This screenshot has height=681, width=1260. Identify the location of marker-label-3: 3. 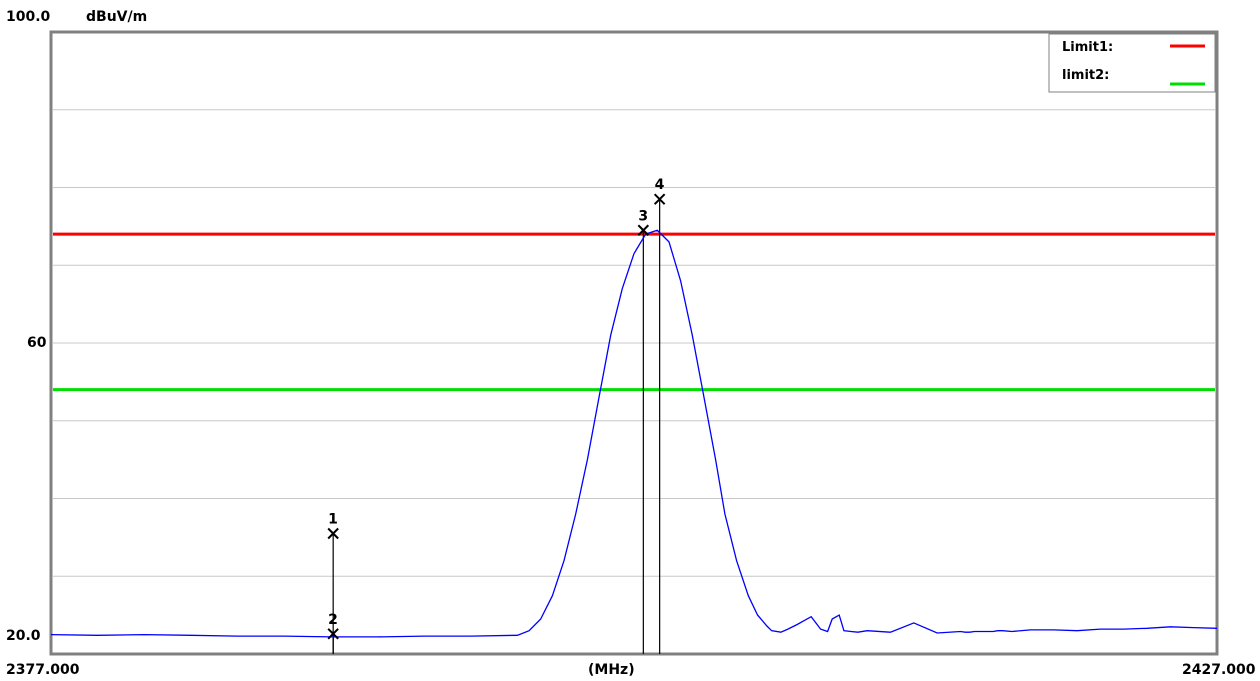
(643, 216).